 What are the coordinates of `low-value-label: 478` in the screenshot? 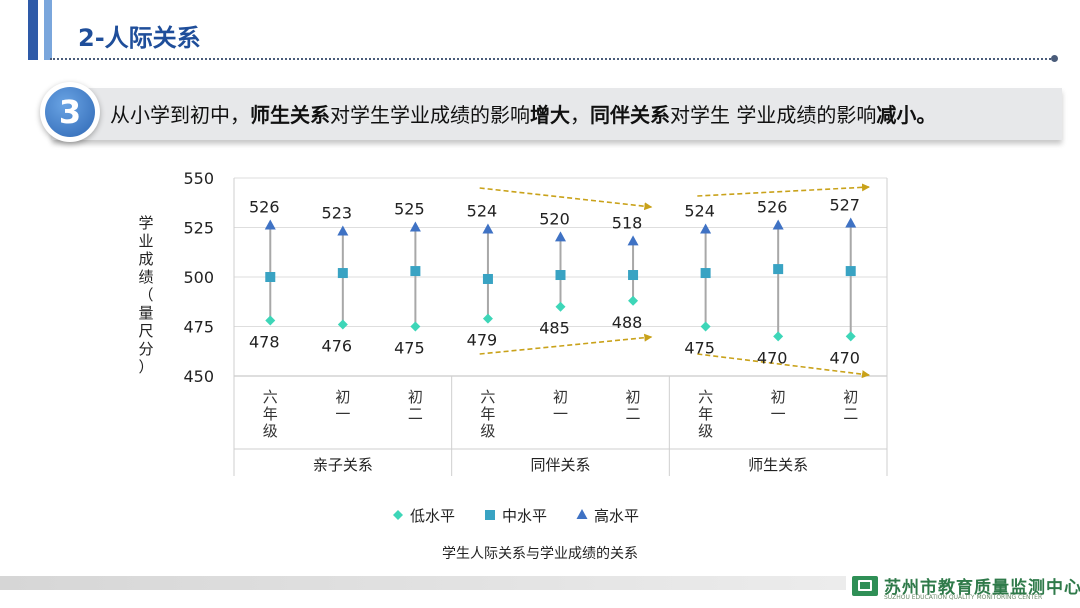 It's located at (264, 342).